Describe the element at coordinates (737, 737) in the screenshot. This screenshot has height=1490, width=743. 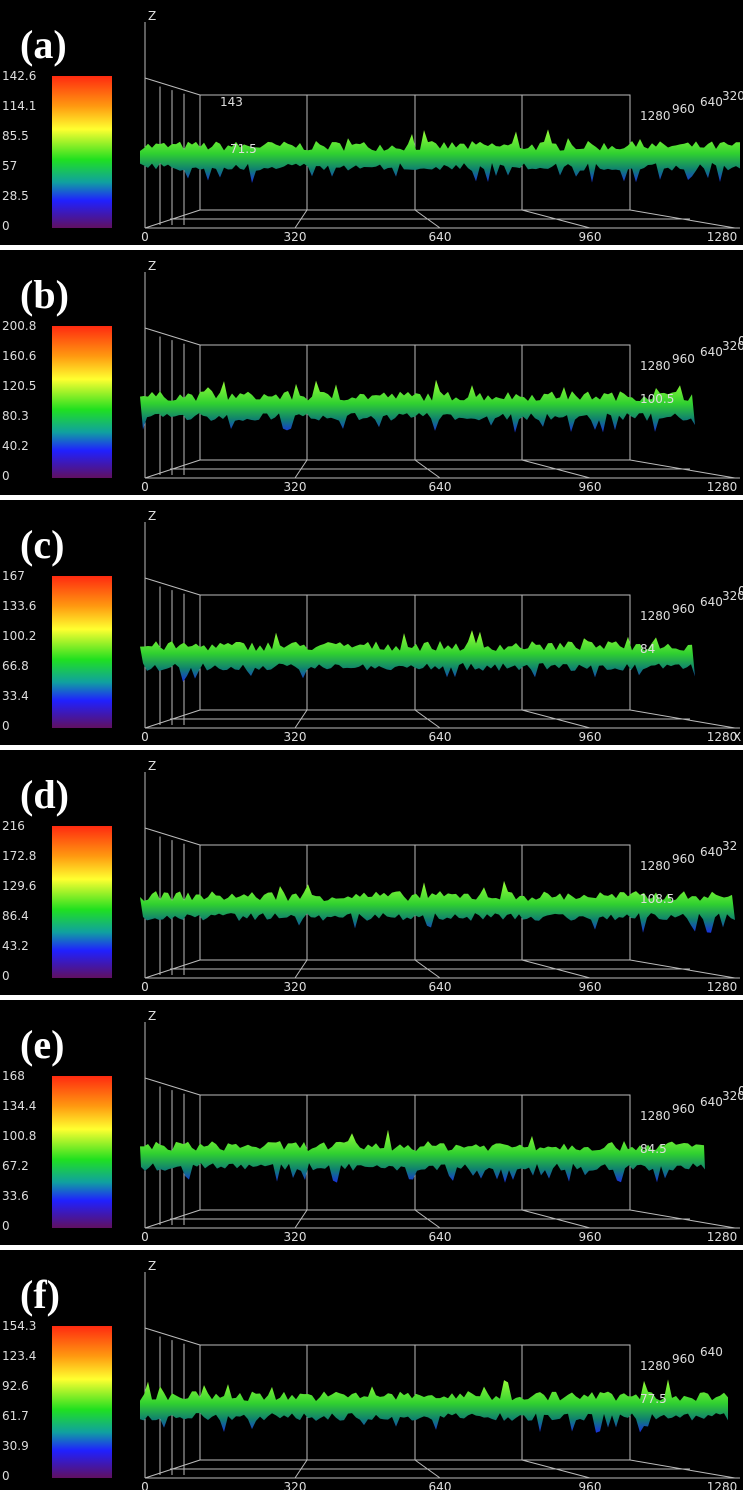
I see `x-axis-label: X` at that location.